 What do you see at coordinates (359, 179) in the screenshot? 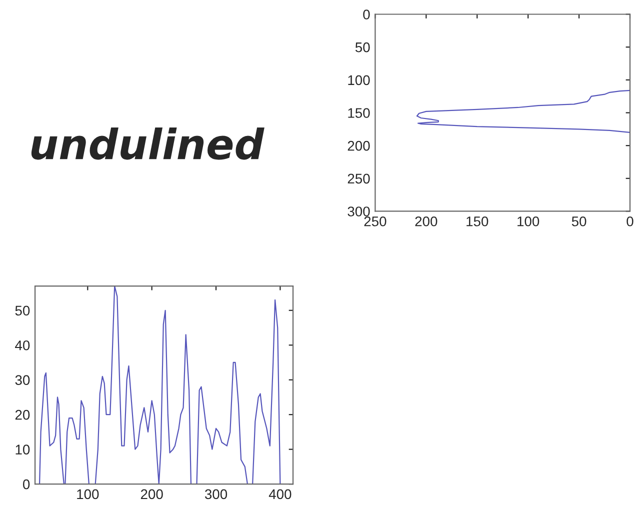
I see `y-tick-label: 250` at bounding box center [359, 179].